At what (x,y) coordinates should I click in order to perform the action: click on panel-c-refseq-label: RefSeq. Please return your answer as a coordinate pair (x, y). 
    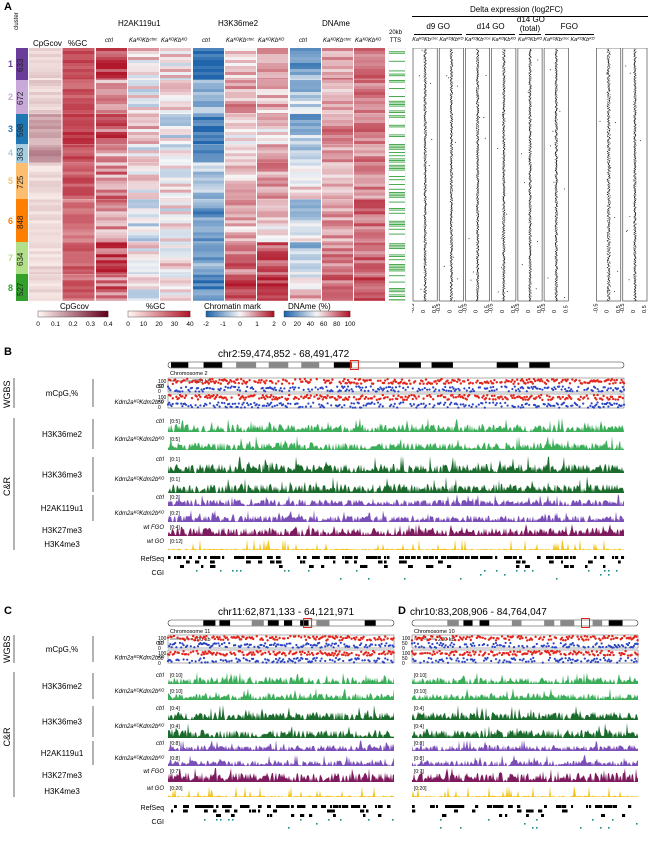
    Looking at the image, I should click on (152, 808).